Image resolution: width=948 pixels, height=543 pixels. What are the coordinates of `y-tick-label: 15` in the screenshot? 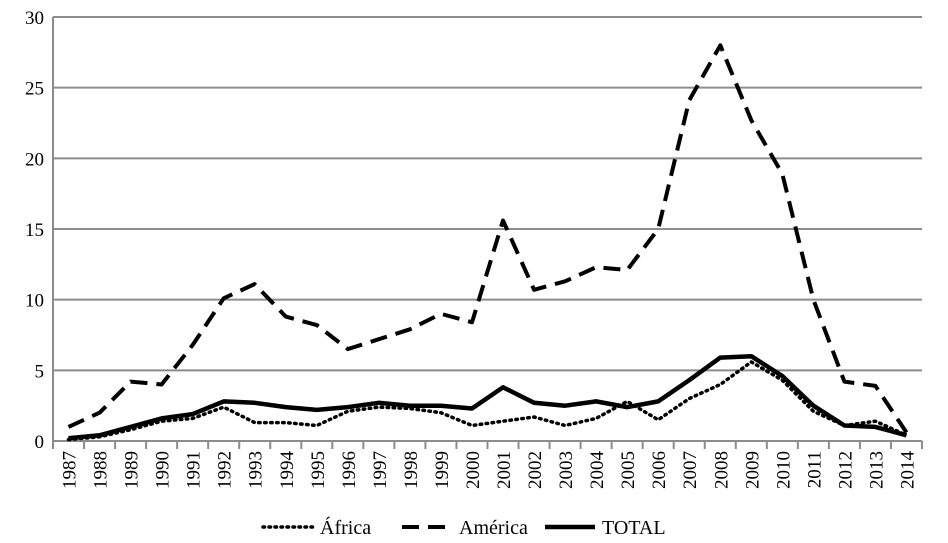 It's located at (34, 230).